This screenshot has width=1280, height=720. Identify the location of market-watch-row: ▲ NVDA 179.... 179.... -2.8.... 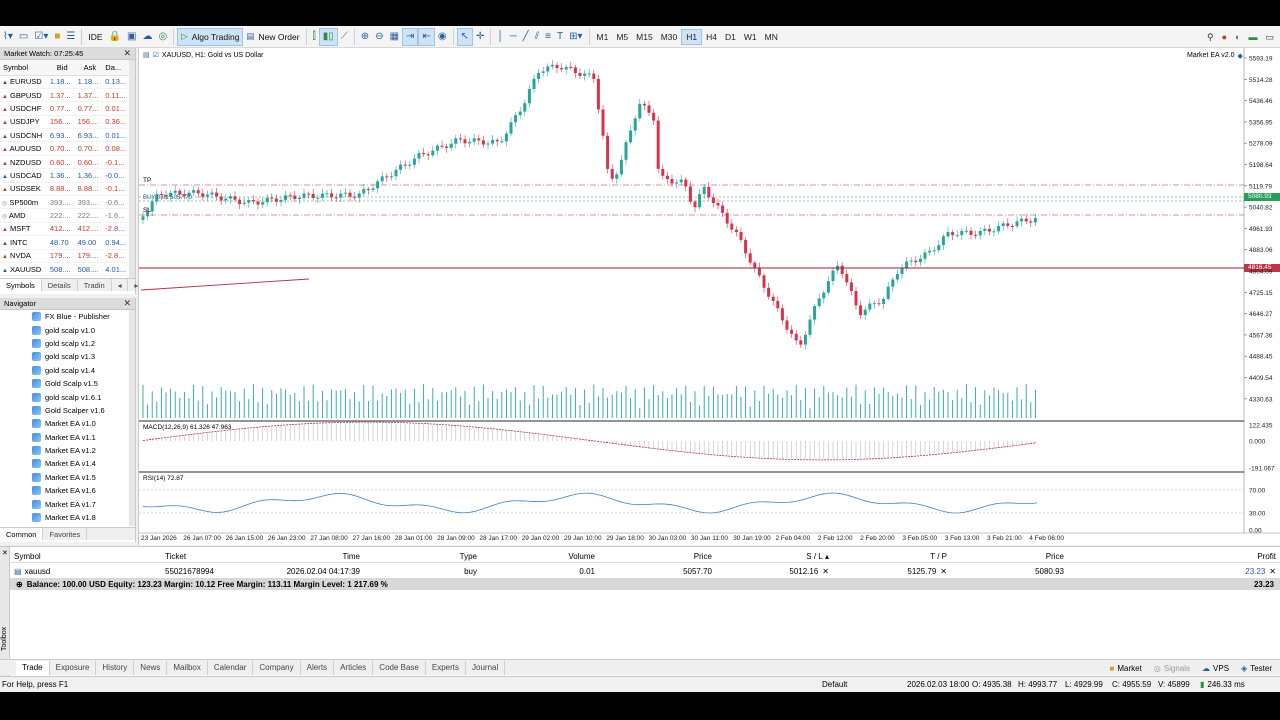
(65, 256).